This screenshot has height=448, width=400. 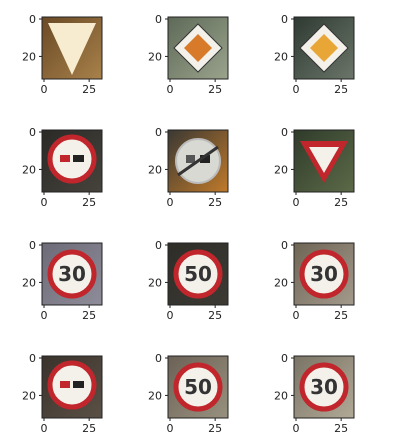 I want to click on sign-end-no-overtaking, so click(x=198, y=161).